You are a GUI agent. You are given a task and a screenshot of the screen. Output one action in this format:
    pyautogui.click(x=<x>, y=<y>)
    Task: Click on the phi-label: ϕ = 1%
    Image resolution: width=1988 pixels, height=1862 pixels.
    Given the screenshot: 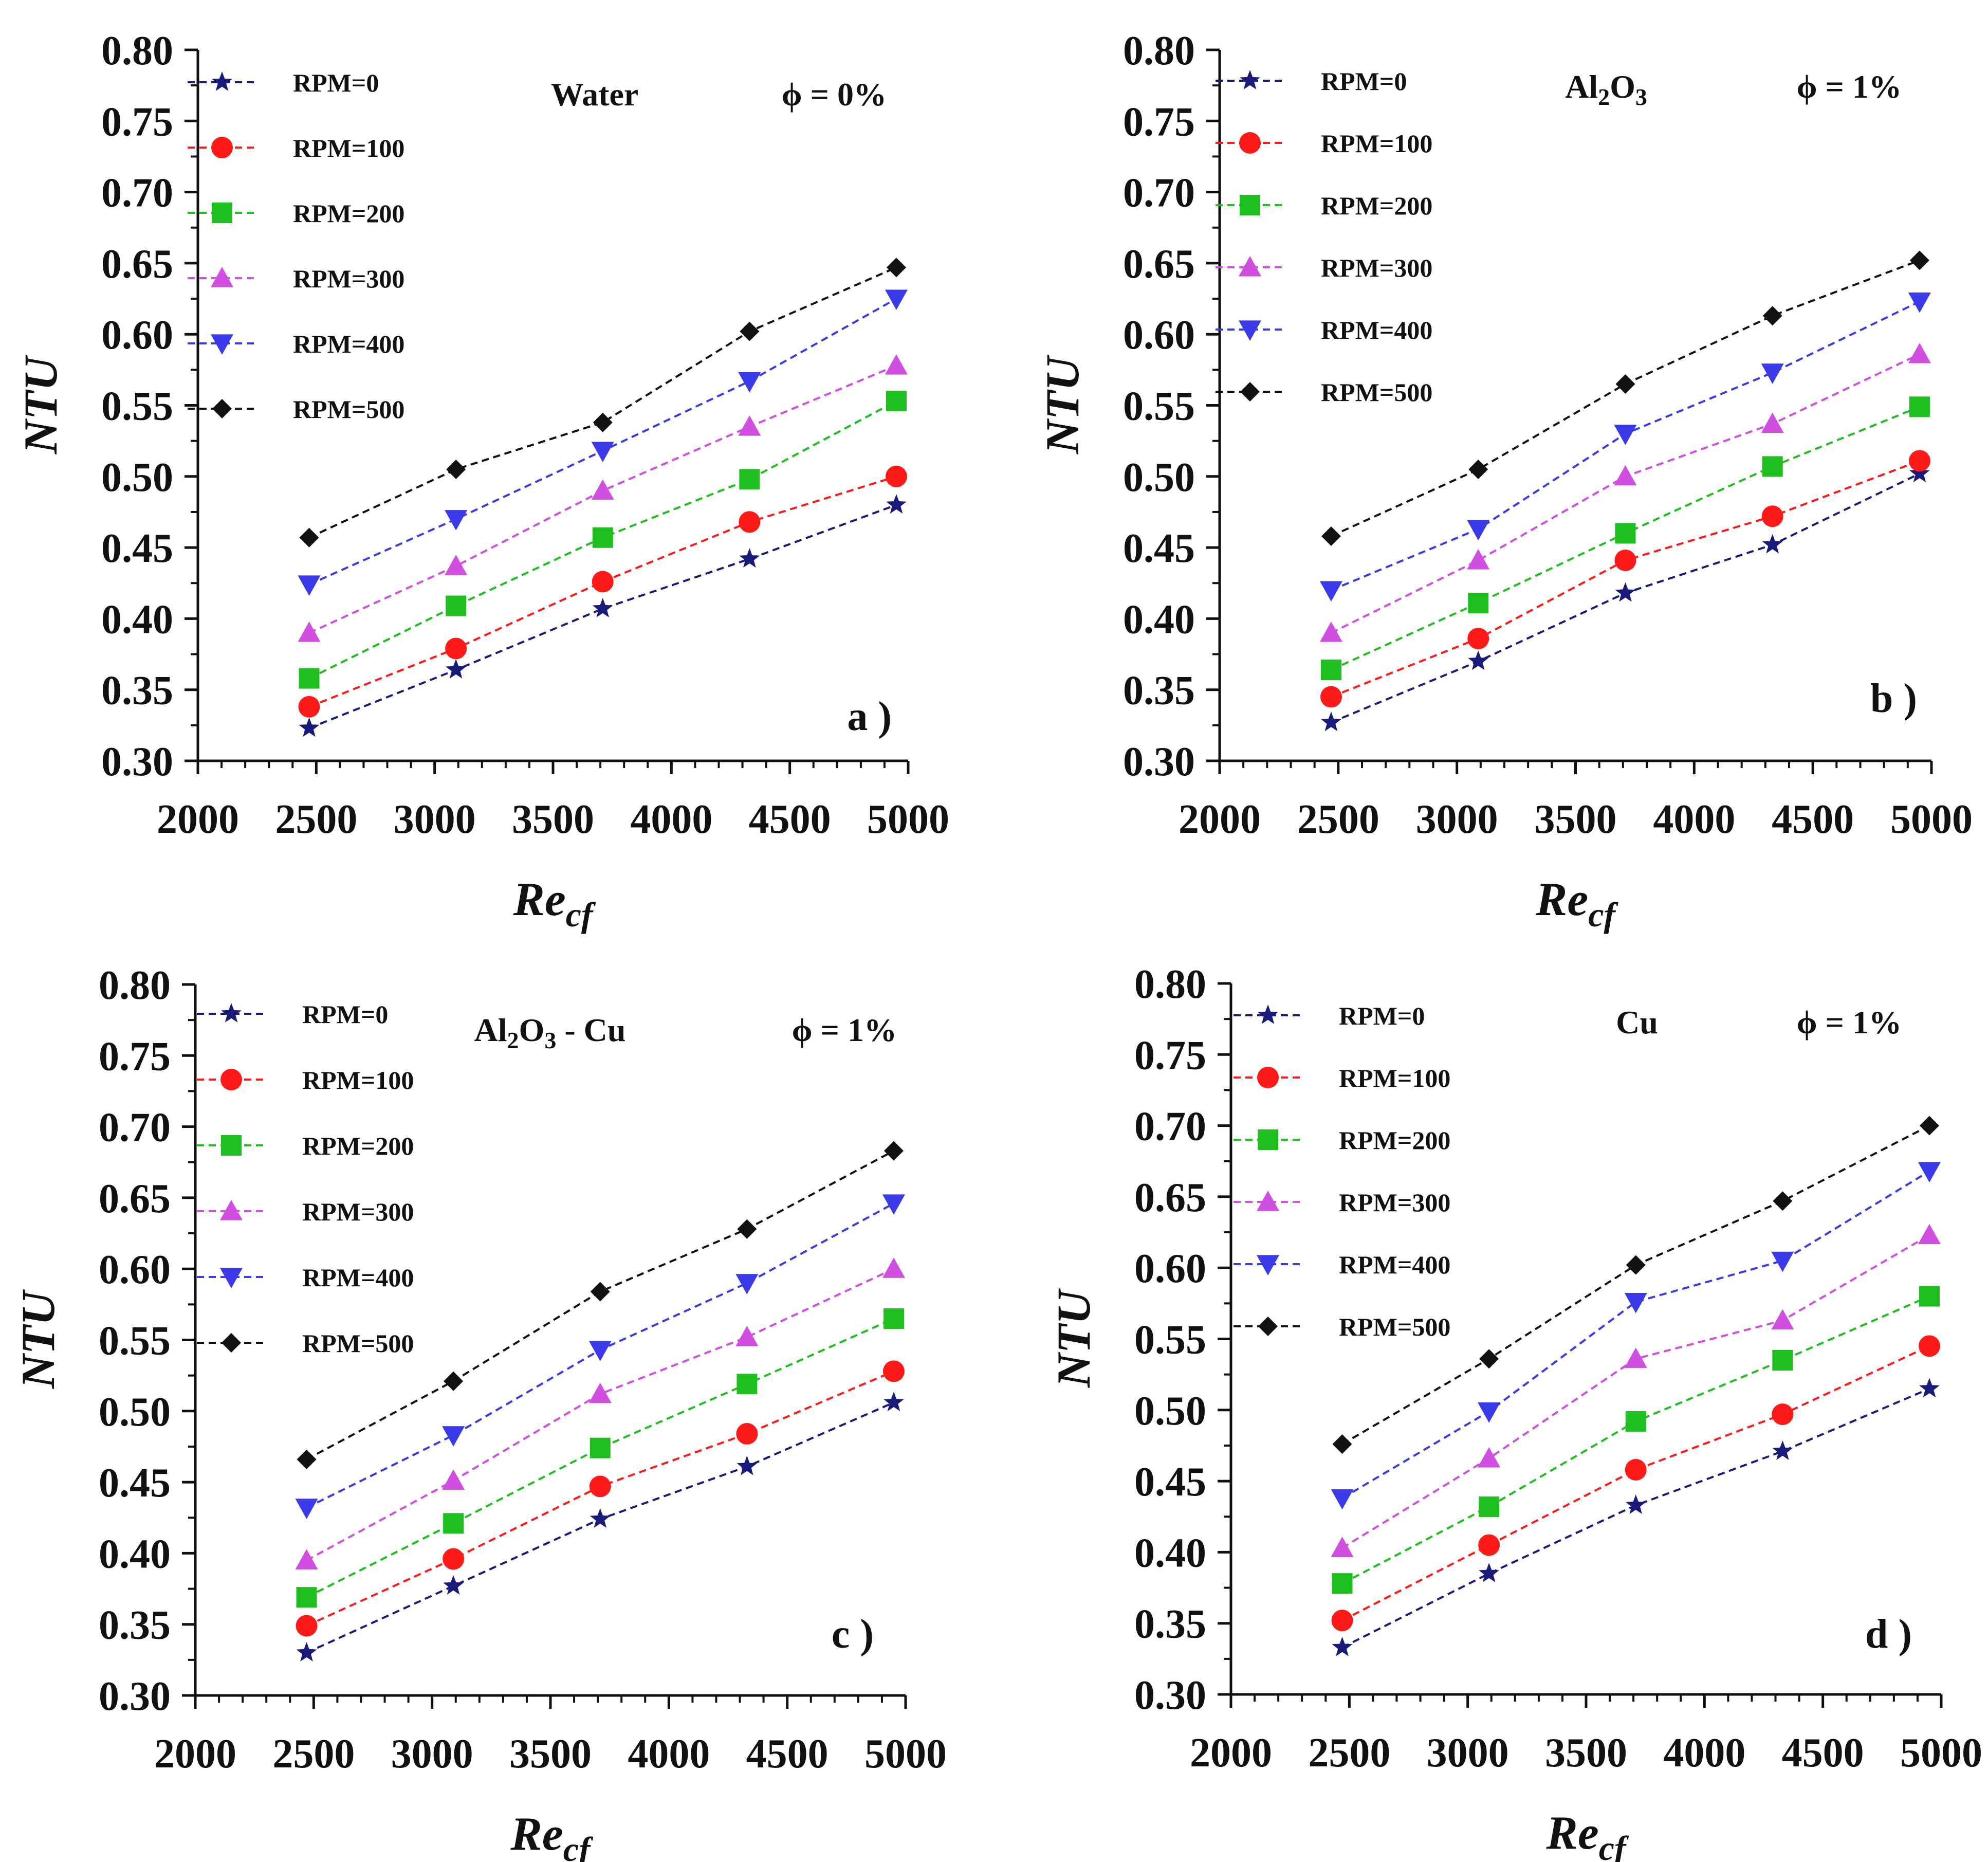 What is the action you would take?
    pyautogui.click(x=844, y=1030)
    